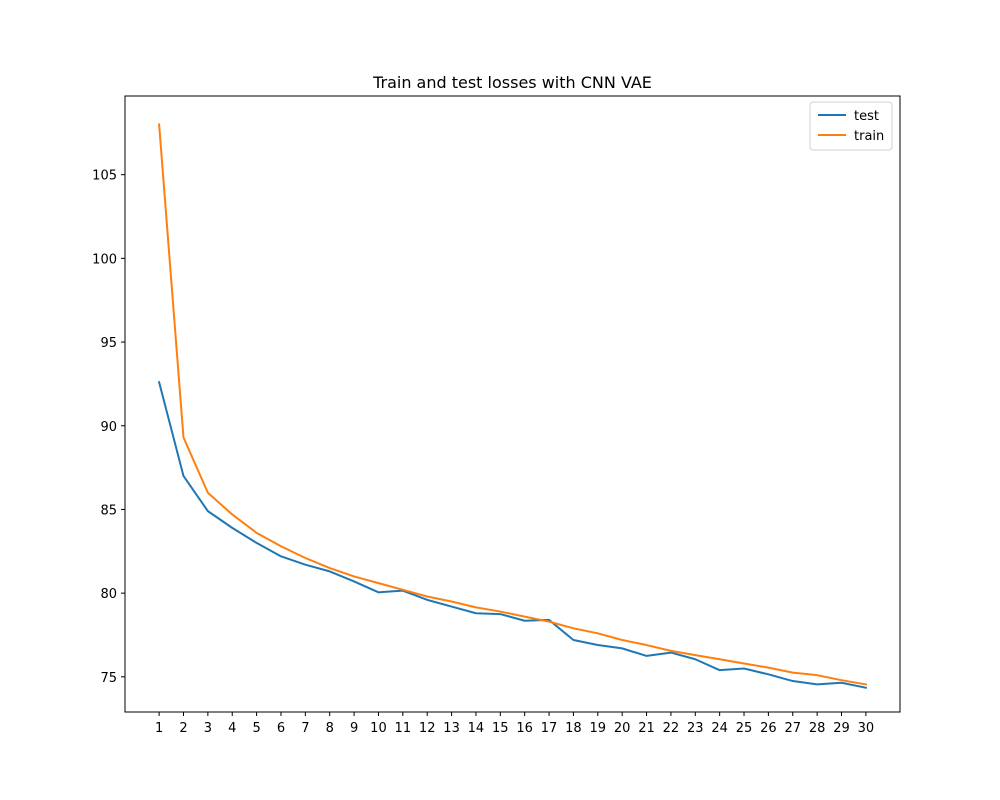  What do you see at coordinates (646, 728) in the screenshot?
I see `x-tick-label: 21` at bounding box center [646, 728].